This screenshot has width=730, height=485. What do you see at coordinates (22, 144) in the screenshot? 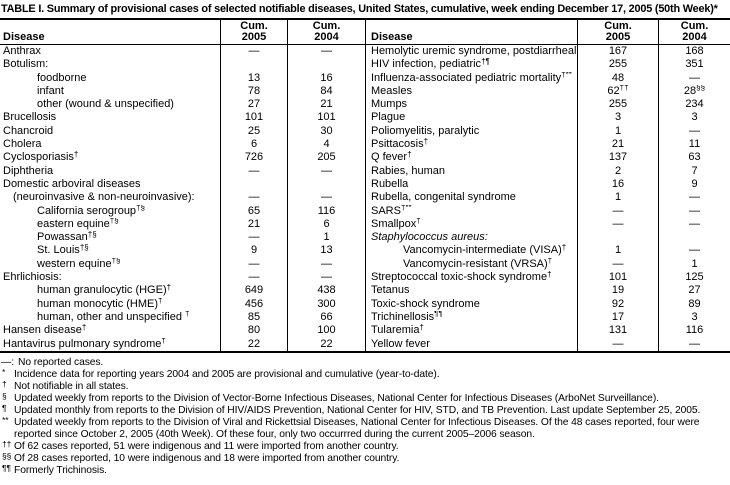
I see `disease-cell: Cholera` at bounding box center [22, 144].